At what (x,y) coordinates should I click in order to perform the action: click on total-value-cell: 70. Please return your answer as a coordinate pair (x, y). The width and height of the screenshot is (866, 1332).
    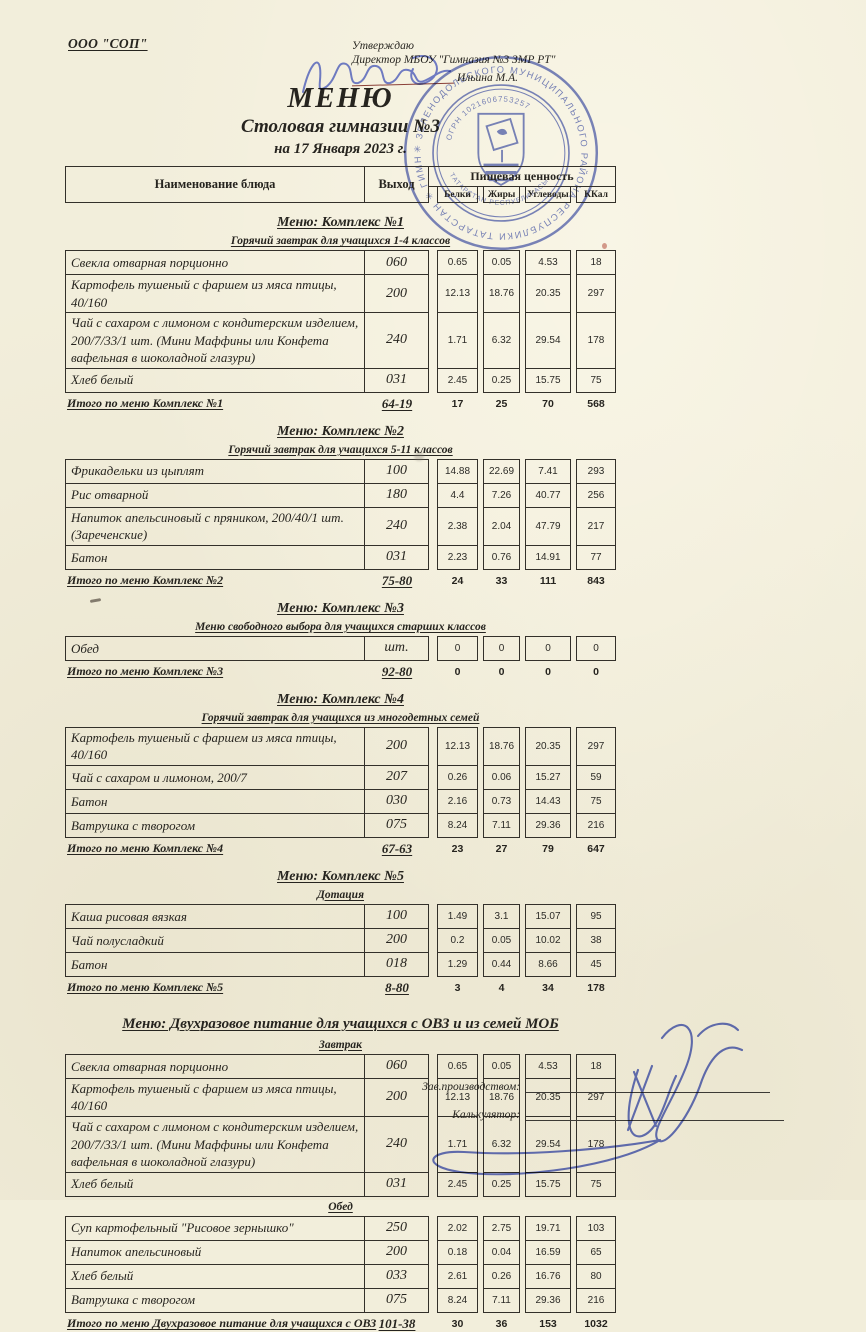
    Looking at the image, I should click on (548, 403).